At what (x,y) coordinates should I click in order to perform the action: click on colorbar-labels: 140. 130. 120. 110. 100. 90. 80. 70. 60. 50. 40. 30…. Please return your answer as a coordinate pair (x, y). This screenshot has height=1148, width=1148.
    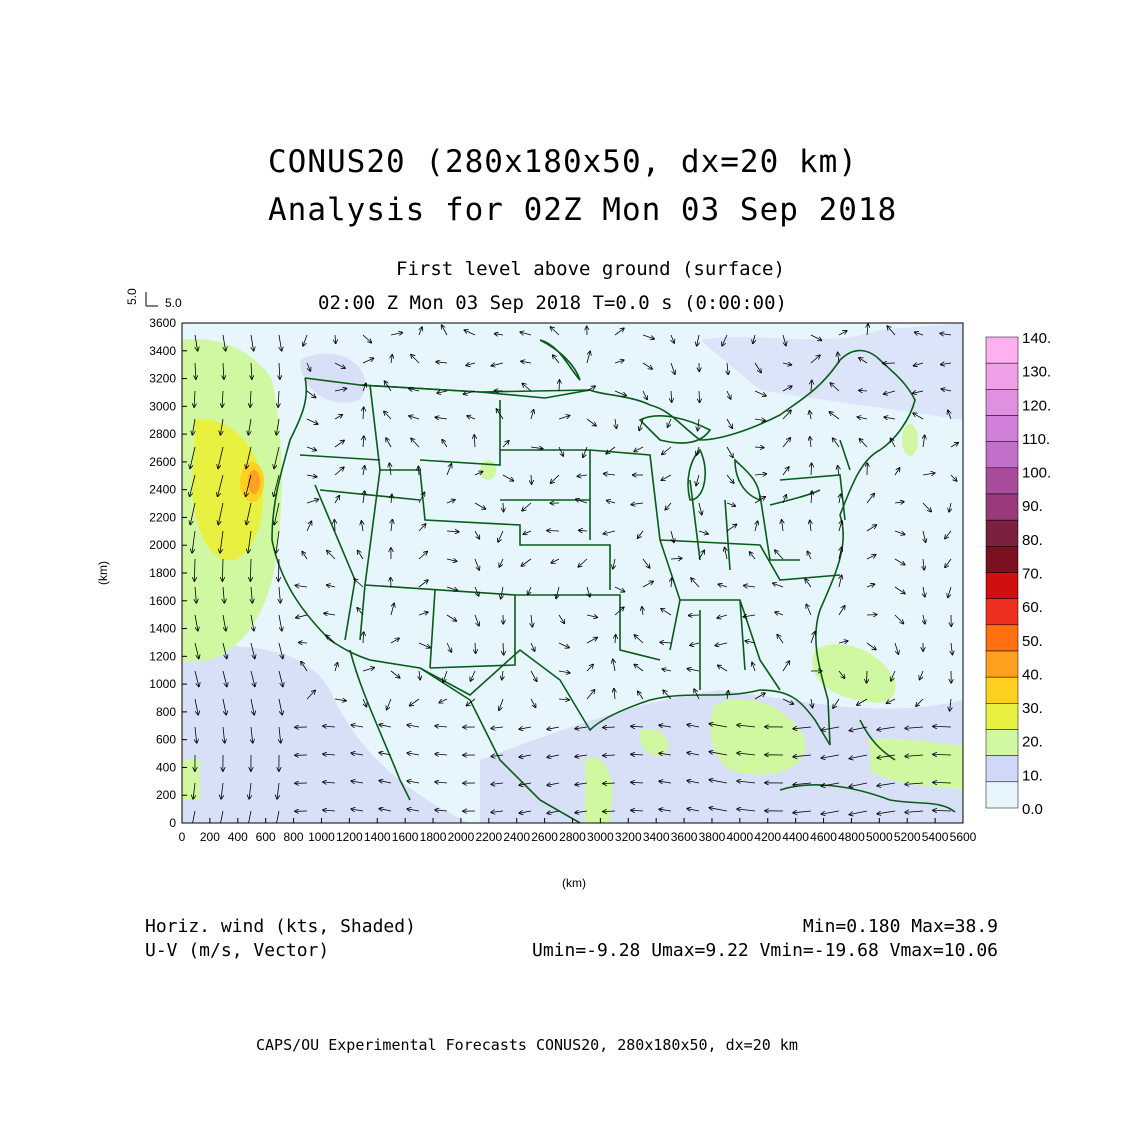
    Looking at the image, I should click on (1036, 574).